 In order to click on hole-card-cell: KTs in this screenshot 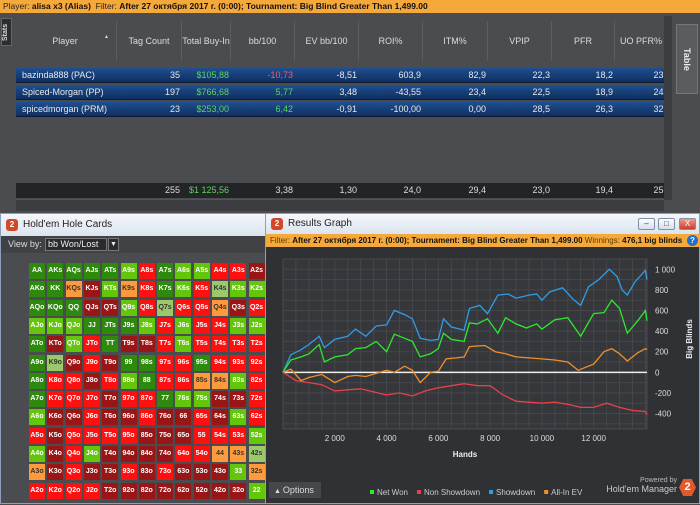, I will do `click(110, 289)`.